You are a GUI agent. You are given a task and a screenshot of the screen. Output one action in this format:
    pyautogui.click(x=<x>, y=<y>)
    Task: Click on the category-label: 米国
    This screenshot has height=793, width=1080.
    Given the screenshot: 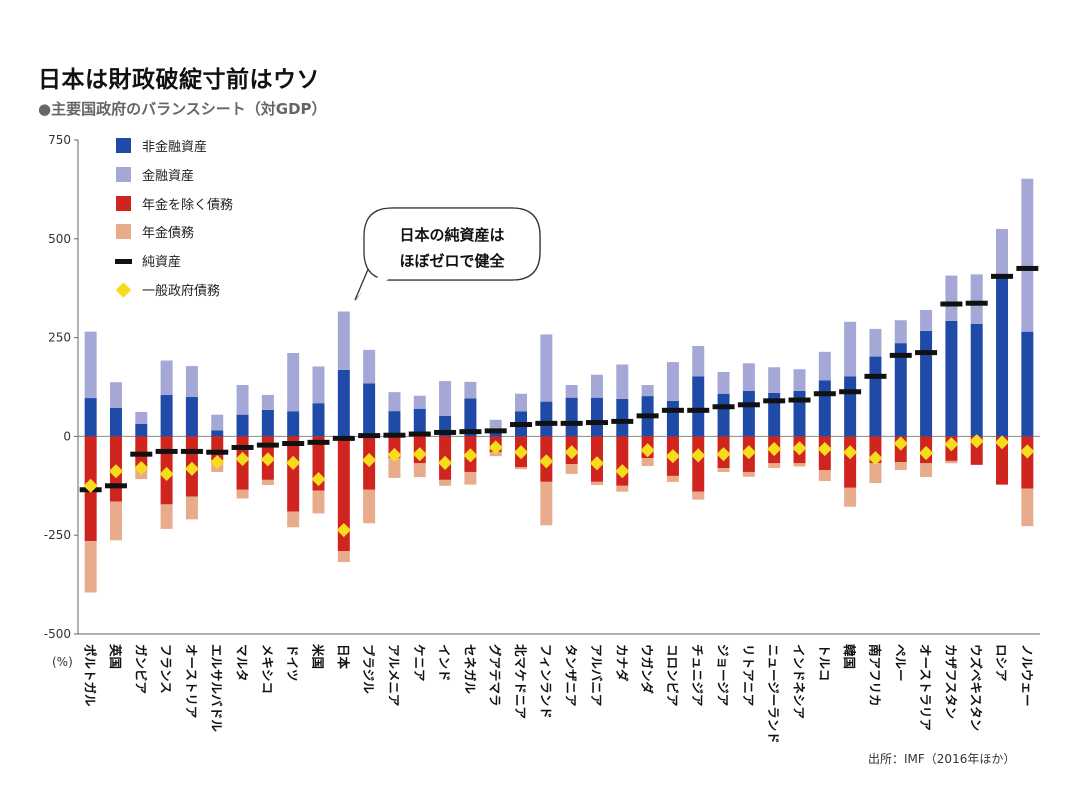 What is the action you would take?
    pyautogui.click(x=318, y=656)
    